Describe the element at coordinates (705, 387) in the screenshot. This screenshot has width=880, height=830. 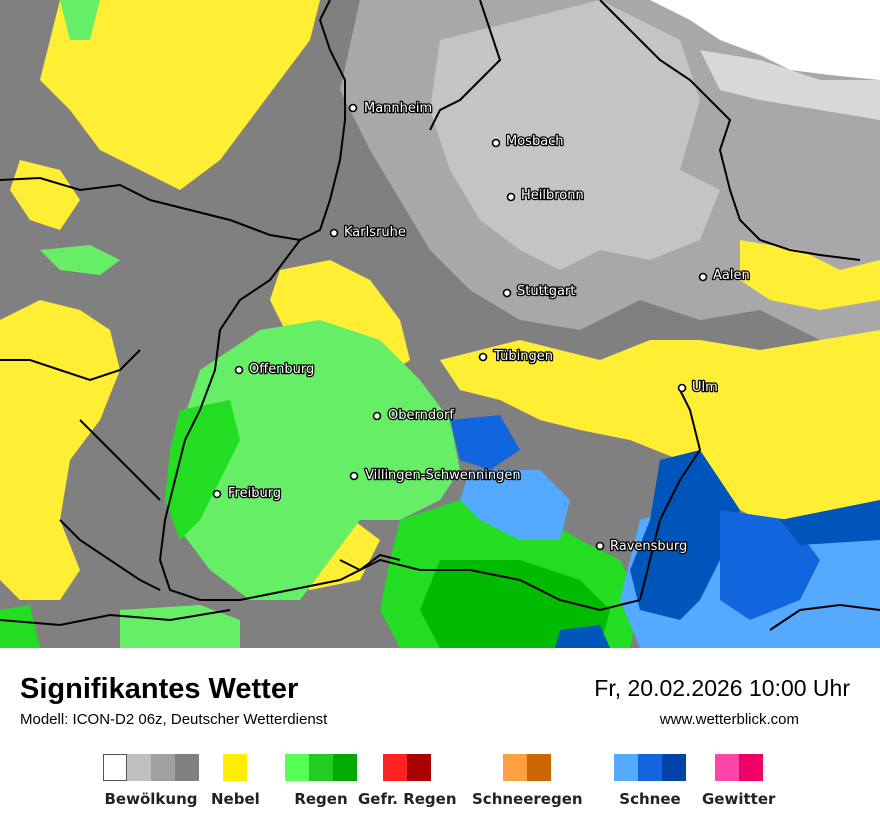
I see `city-label-ulm: Ulm` at that location.